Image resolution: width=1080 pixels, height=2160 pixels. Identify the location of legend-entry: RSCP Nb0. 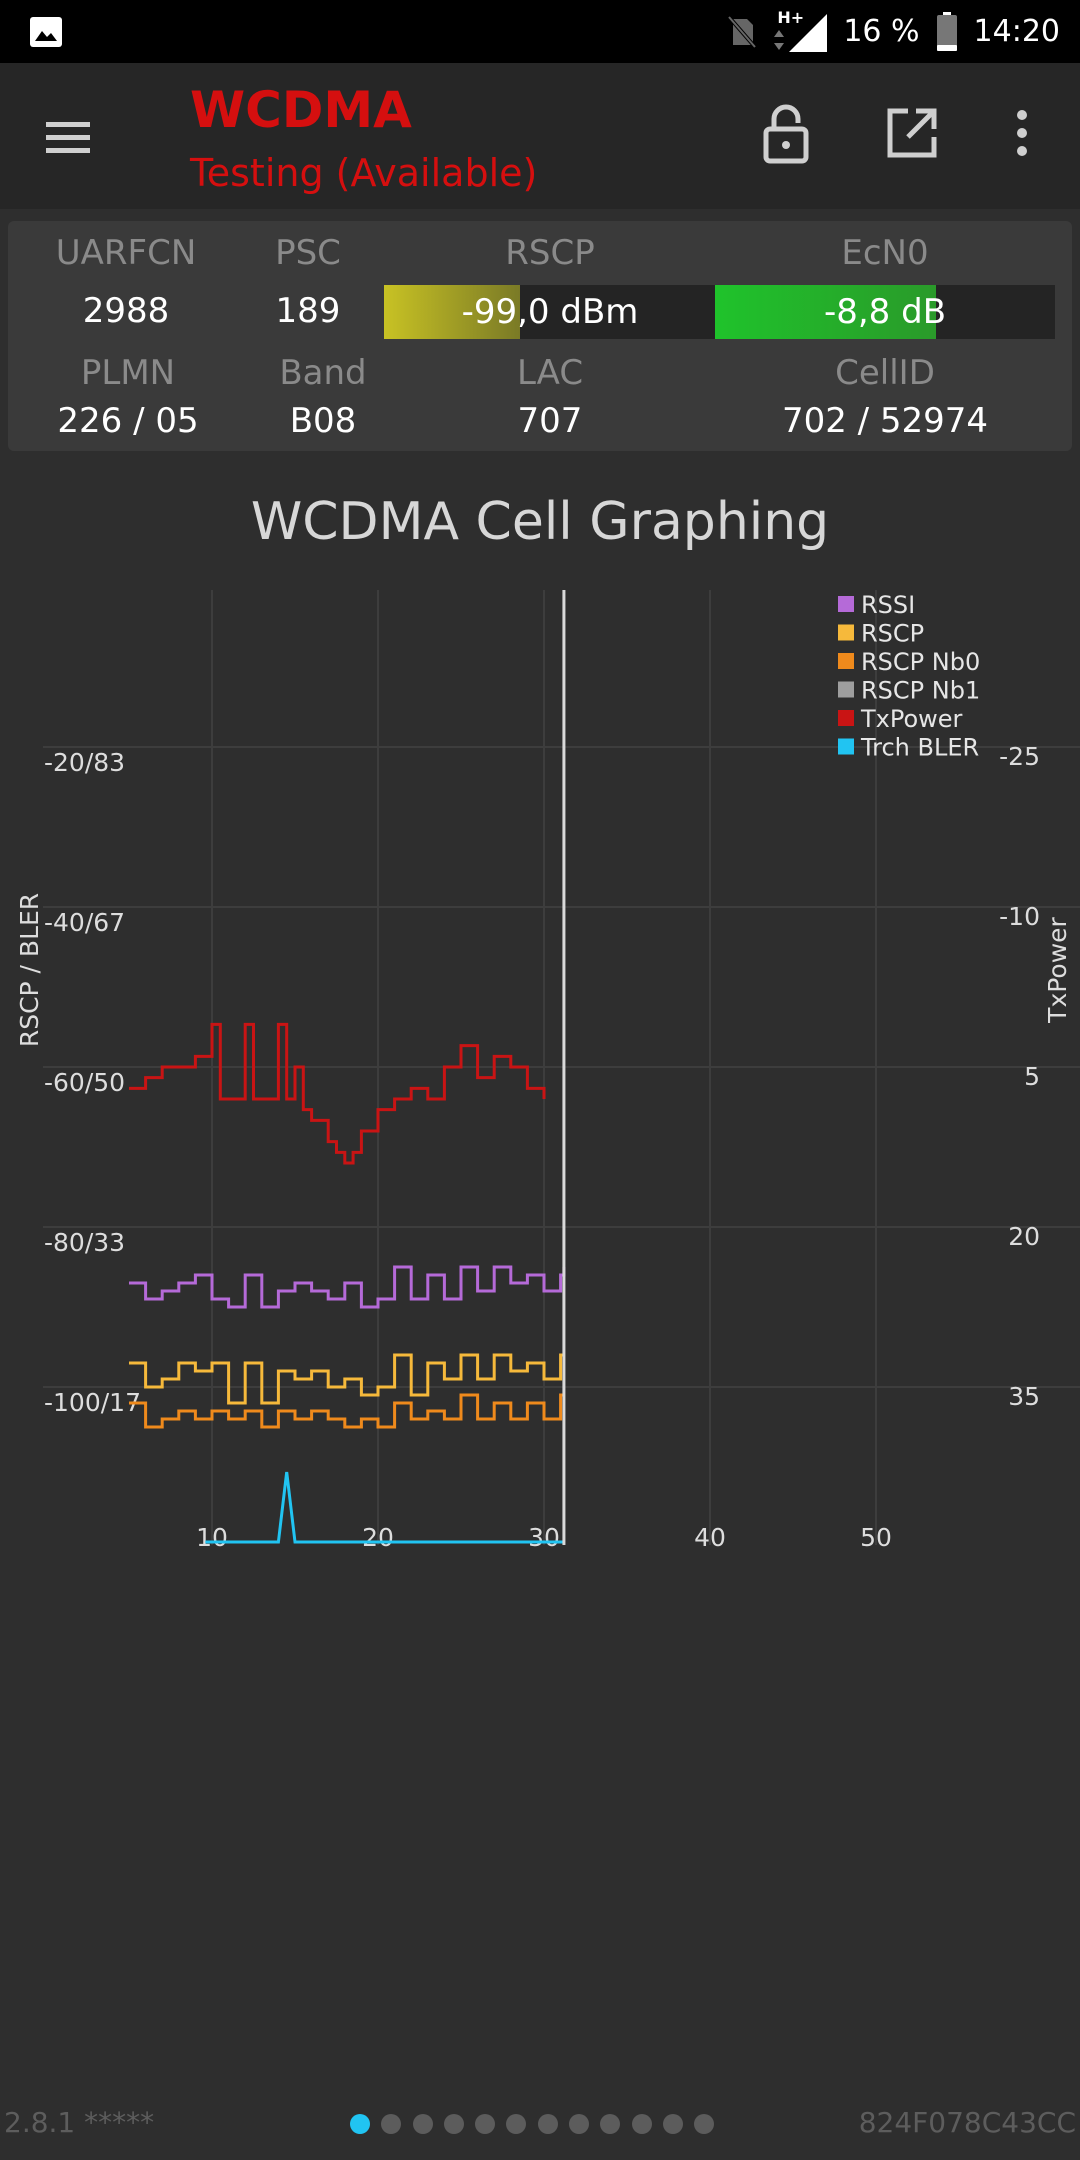
(920, 662).